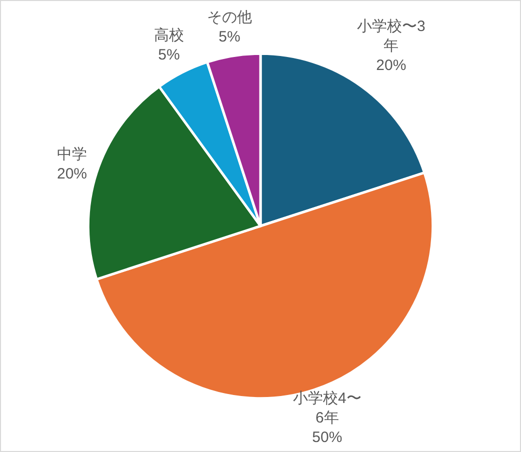  What do you see at coordinates (391, 36) in the screenshot?
I see `slice-label: 小学校〜3年` at bounding box center [391, 36].